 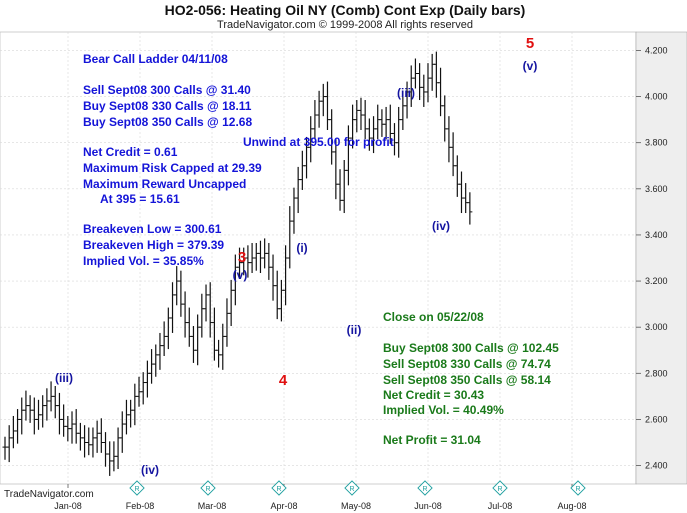 I want to click on y-axis-panel, so click(x=661, y=258).